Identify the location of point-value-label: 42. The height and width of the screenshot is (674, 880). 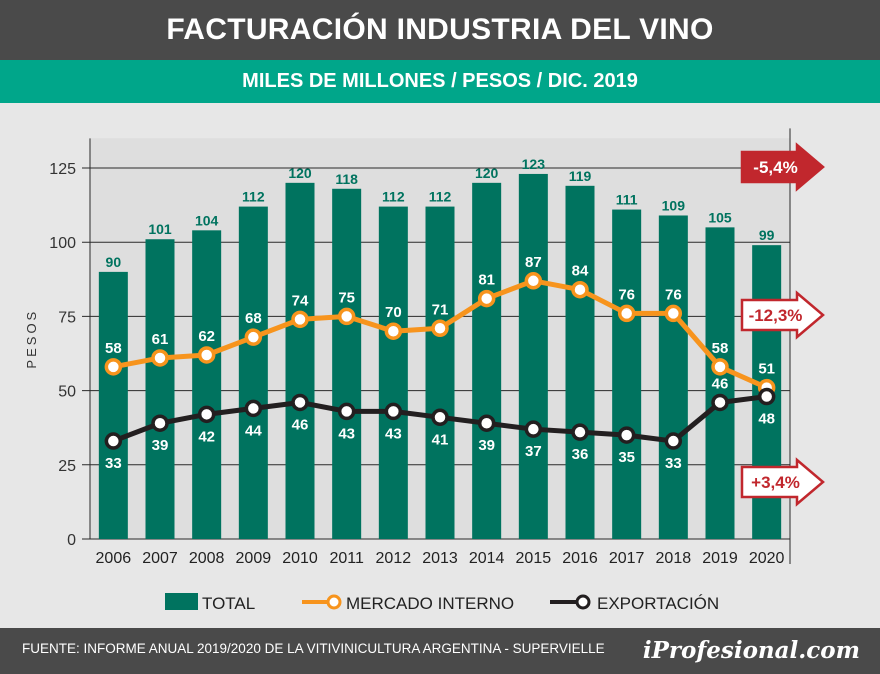
(206, 436).